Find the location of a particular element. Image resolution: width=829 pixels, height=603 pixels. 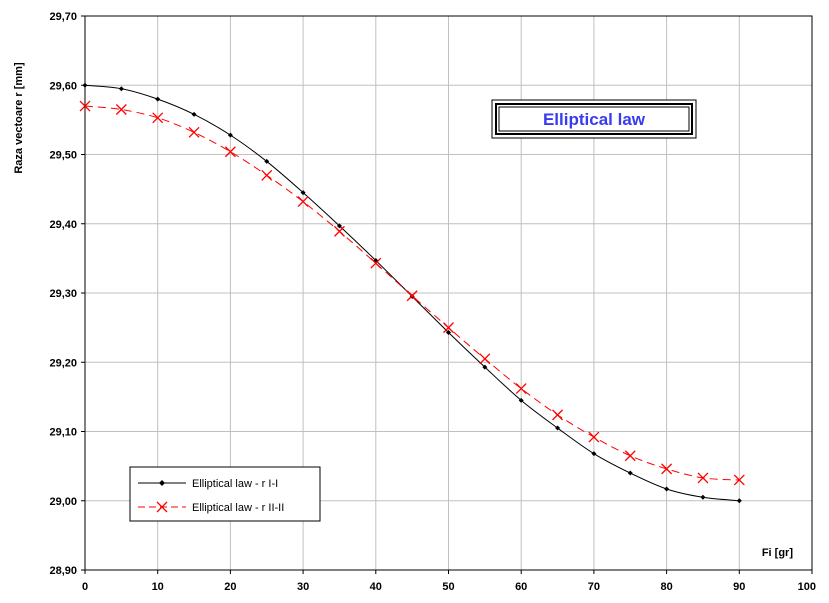

x-tick-label: 60 is located at coordinates (521, 587).